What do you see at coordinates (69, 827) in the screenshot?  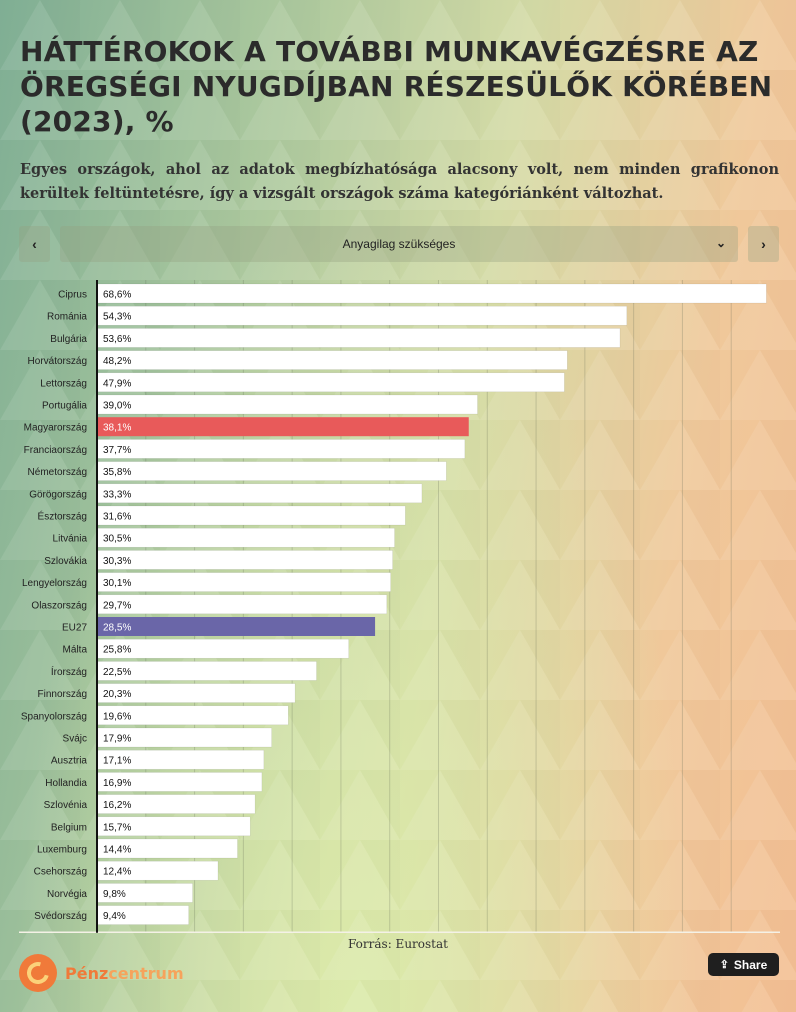 I see `category-label: Belgium` at bounding box center [69, 827].